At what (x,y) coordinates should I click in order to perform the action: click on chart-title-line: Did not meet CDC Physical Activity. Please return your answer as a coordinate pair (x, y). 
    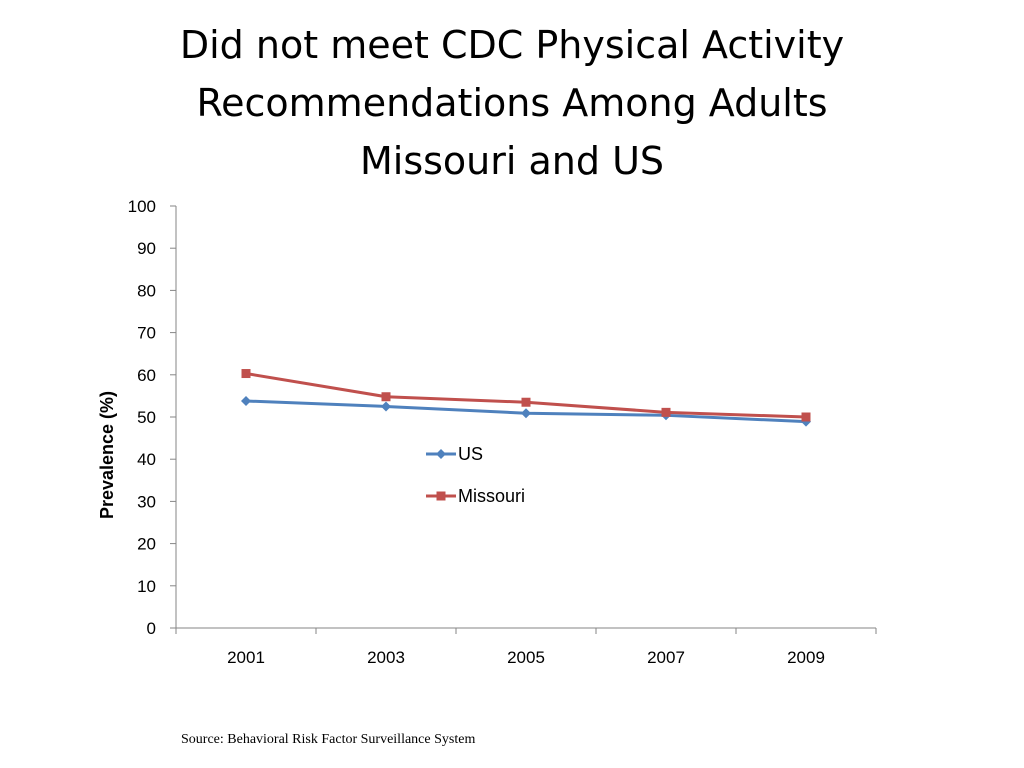
    Looking at the image, I should click on (512, 45).